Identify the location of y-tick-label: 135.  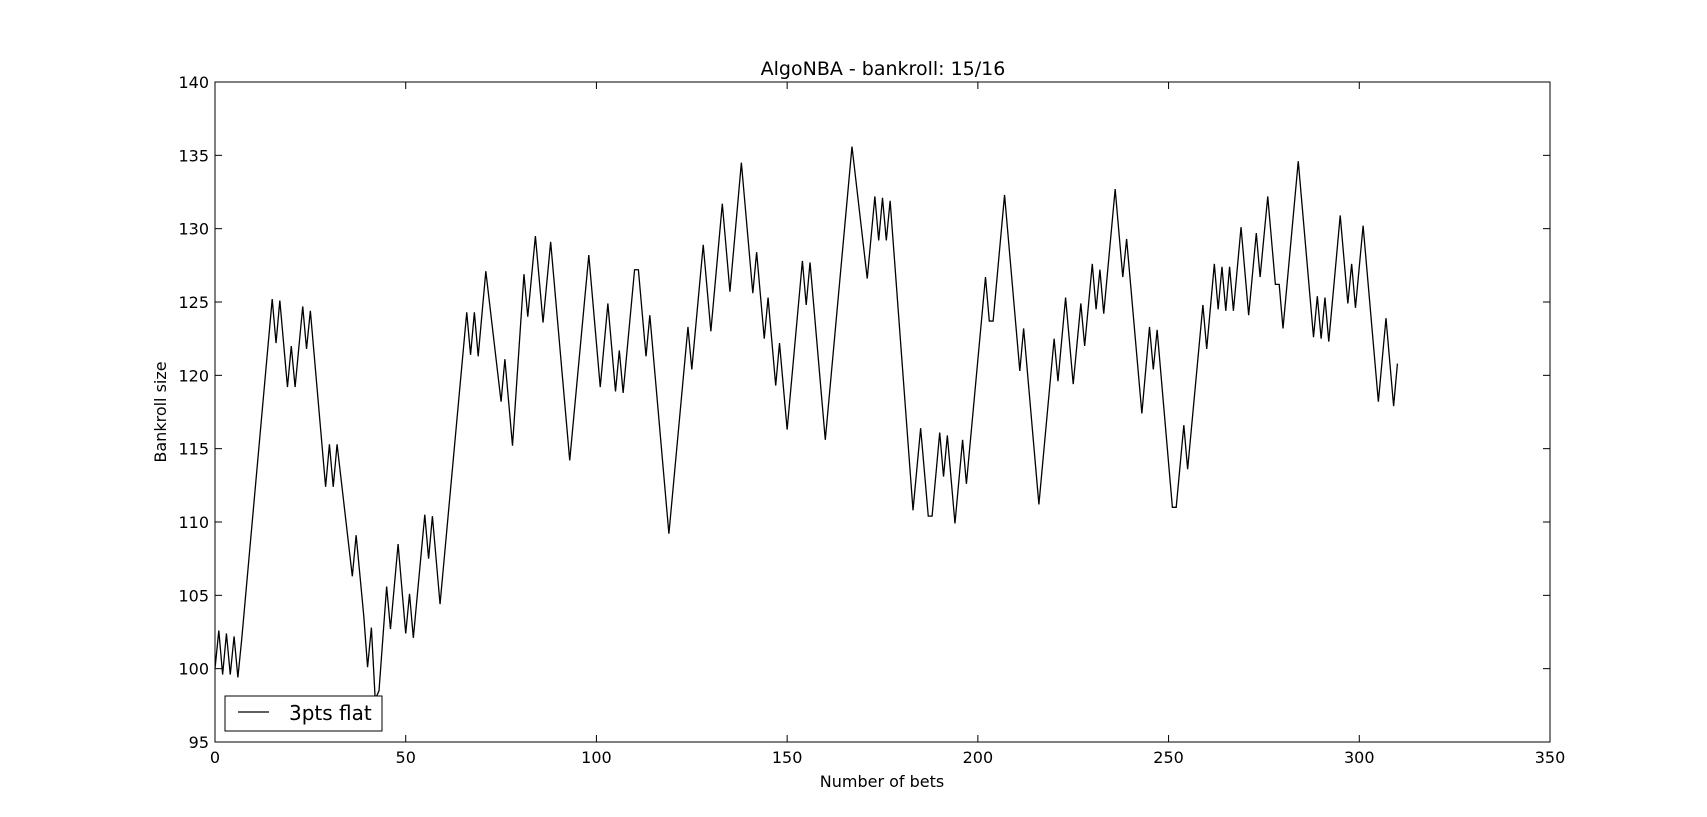
(193, 155).